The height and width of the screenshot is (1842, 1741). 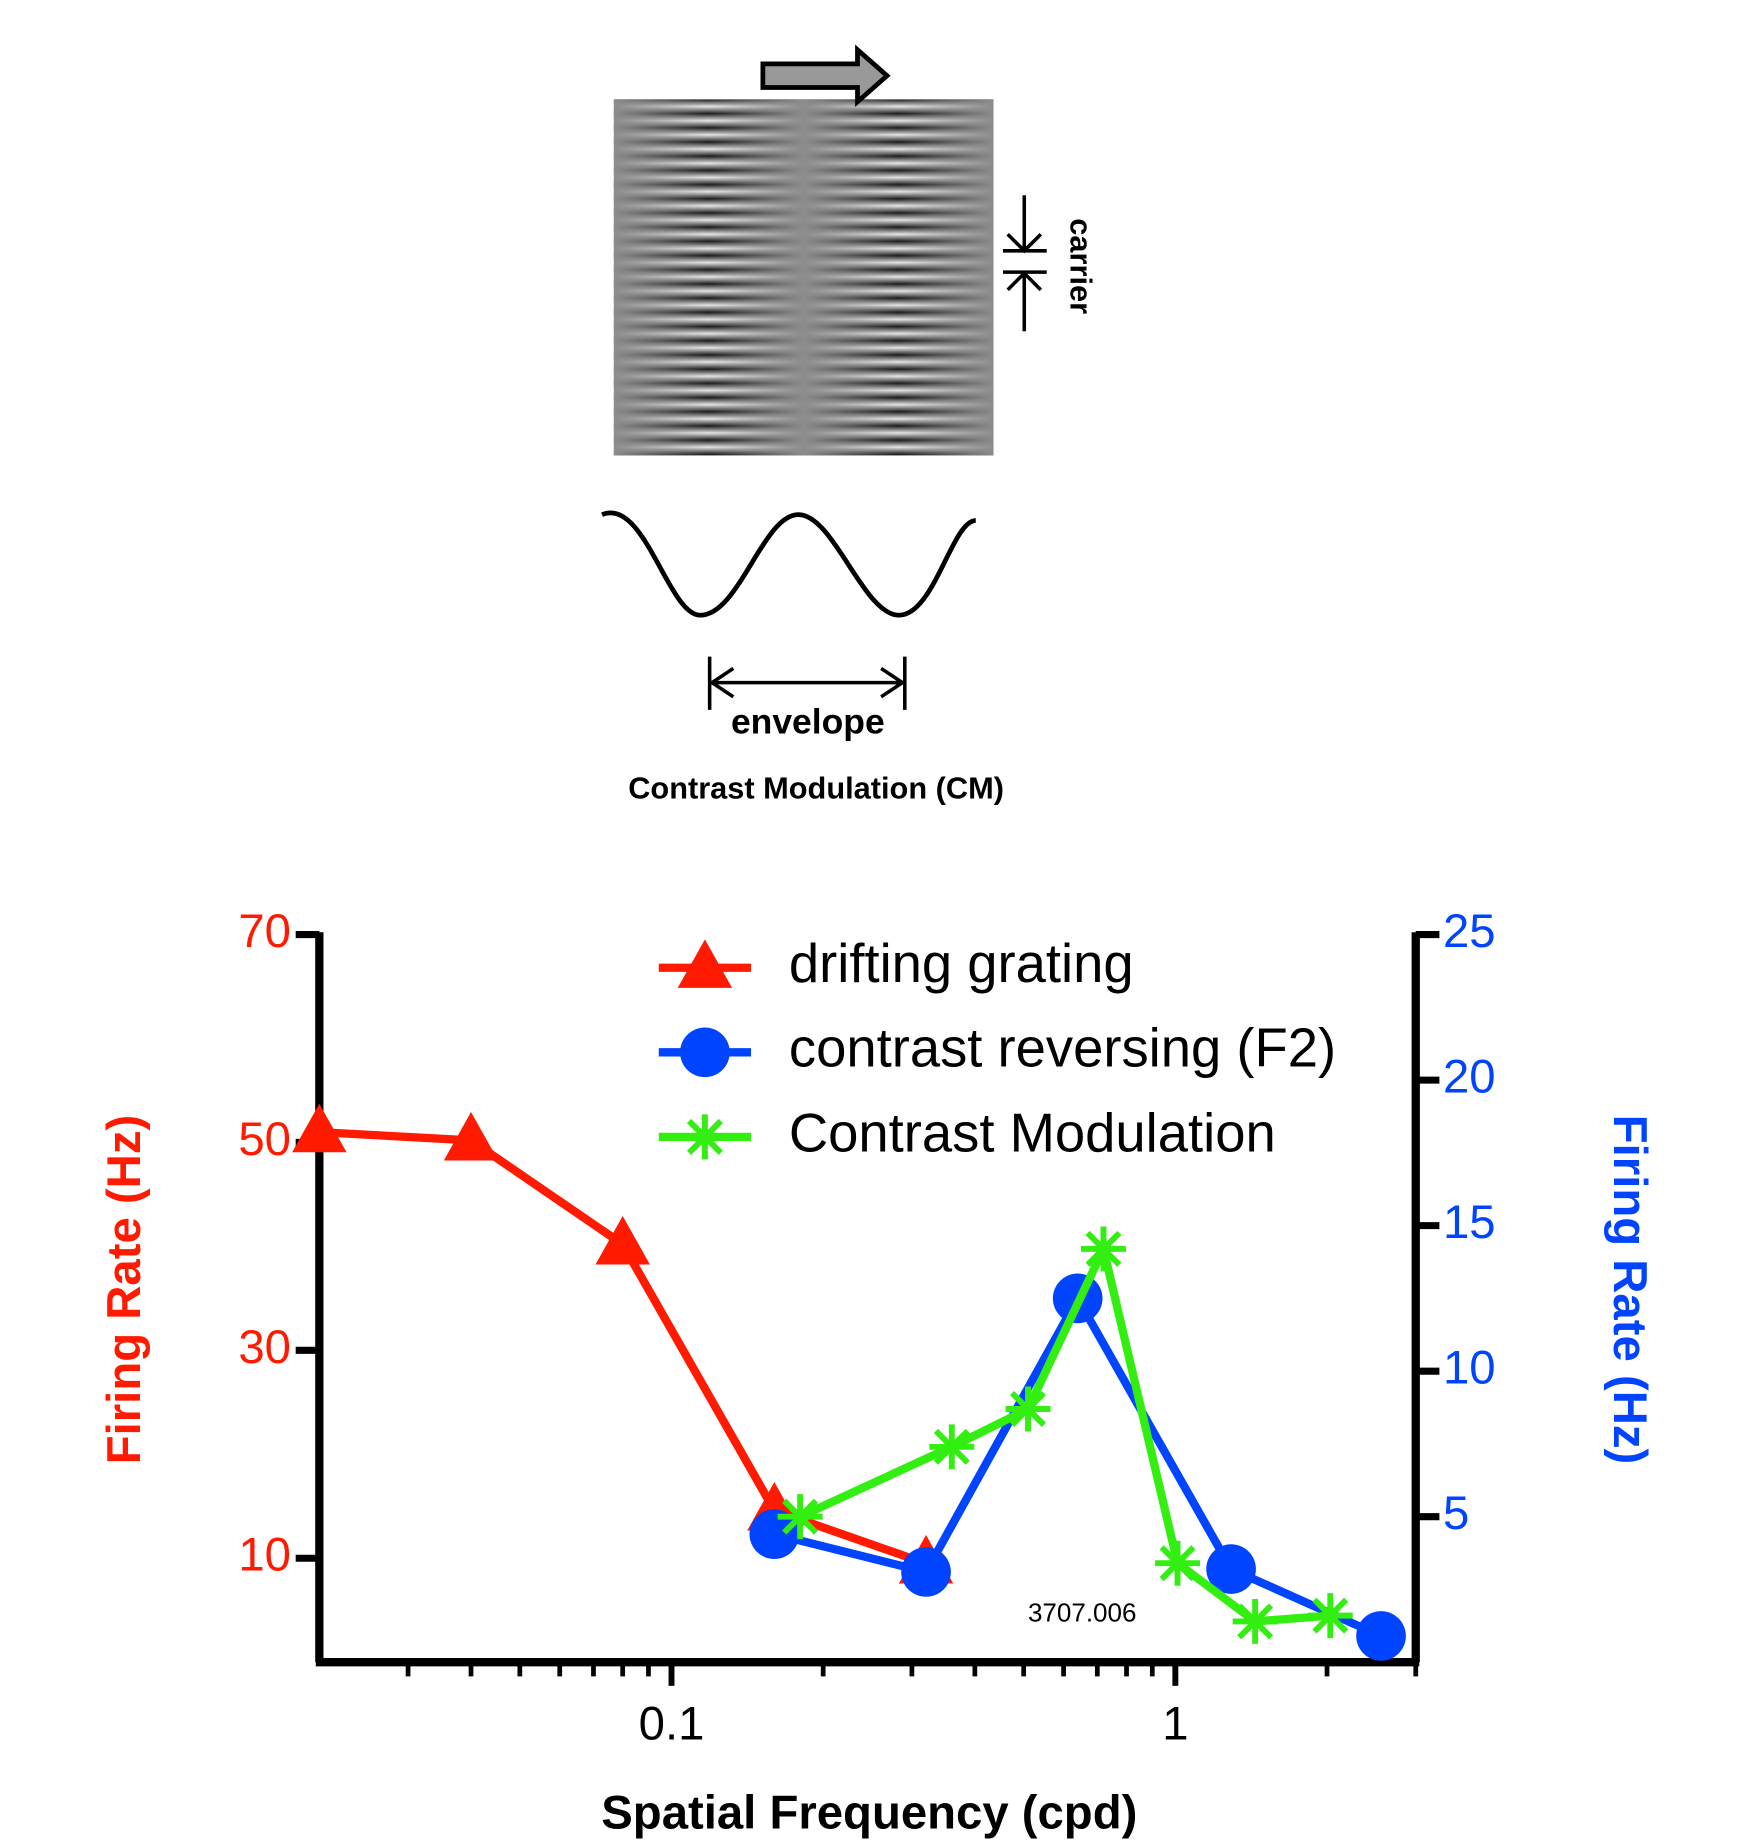 What do you see at coordinates (825, 75) in the screenshot?
I see `drift-arrow` at bounding box center [825, 75].